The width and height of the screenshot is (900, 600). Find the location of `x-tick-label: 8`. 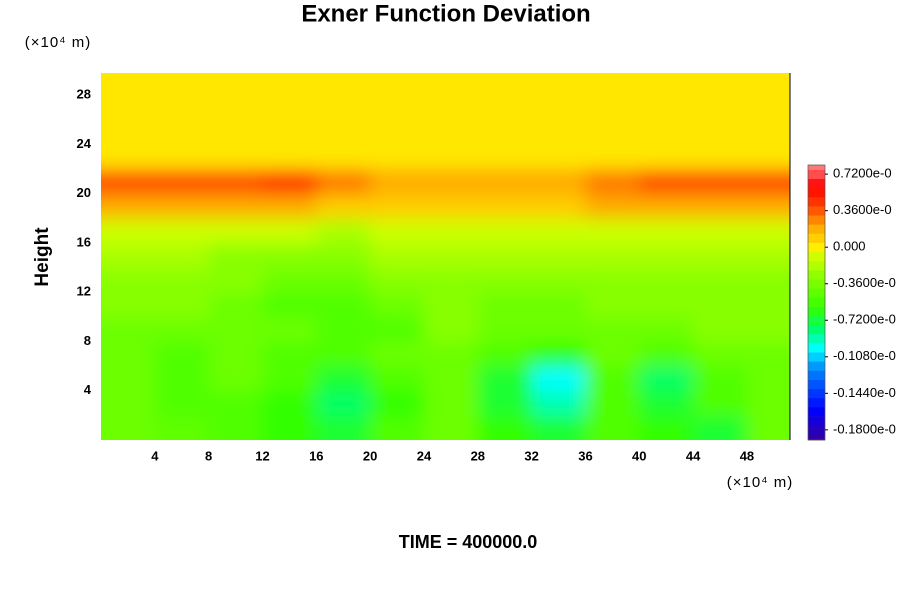

x-tick-label: 8 is located at coordinates (208, 455).